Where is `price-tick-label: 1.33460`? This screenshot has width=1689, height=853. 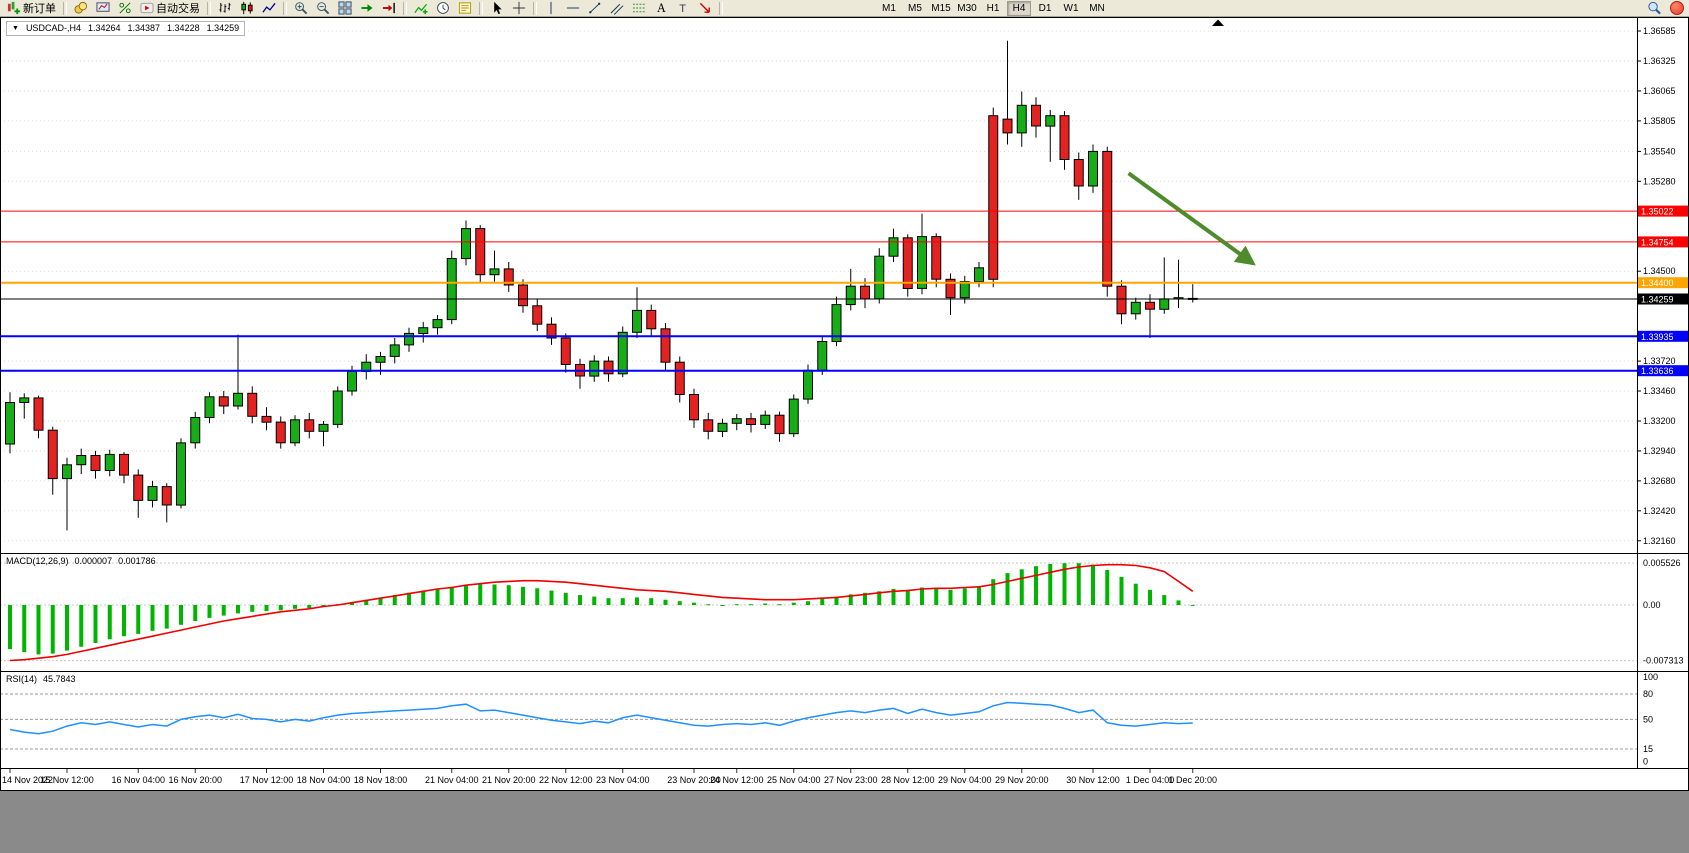
price-tick-label: 1.33460 is located at coordinates (1659, 391).